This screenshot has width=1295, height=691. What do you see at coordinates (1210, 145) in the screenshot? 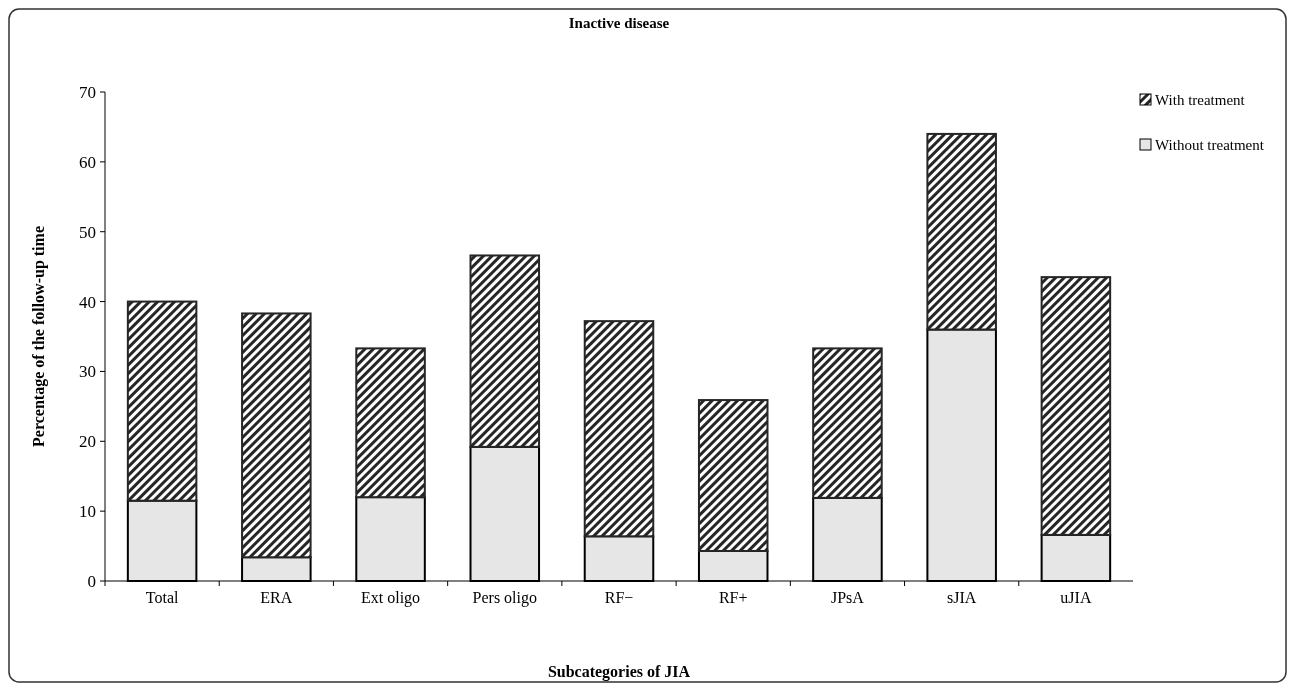
I see `legend-label: Without treatment` at bounding box center [1210, 145].